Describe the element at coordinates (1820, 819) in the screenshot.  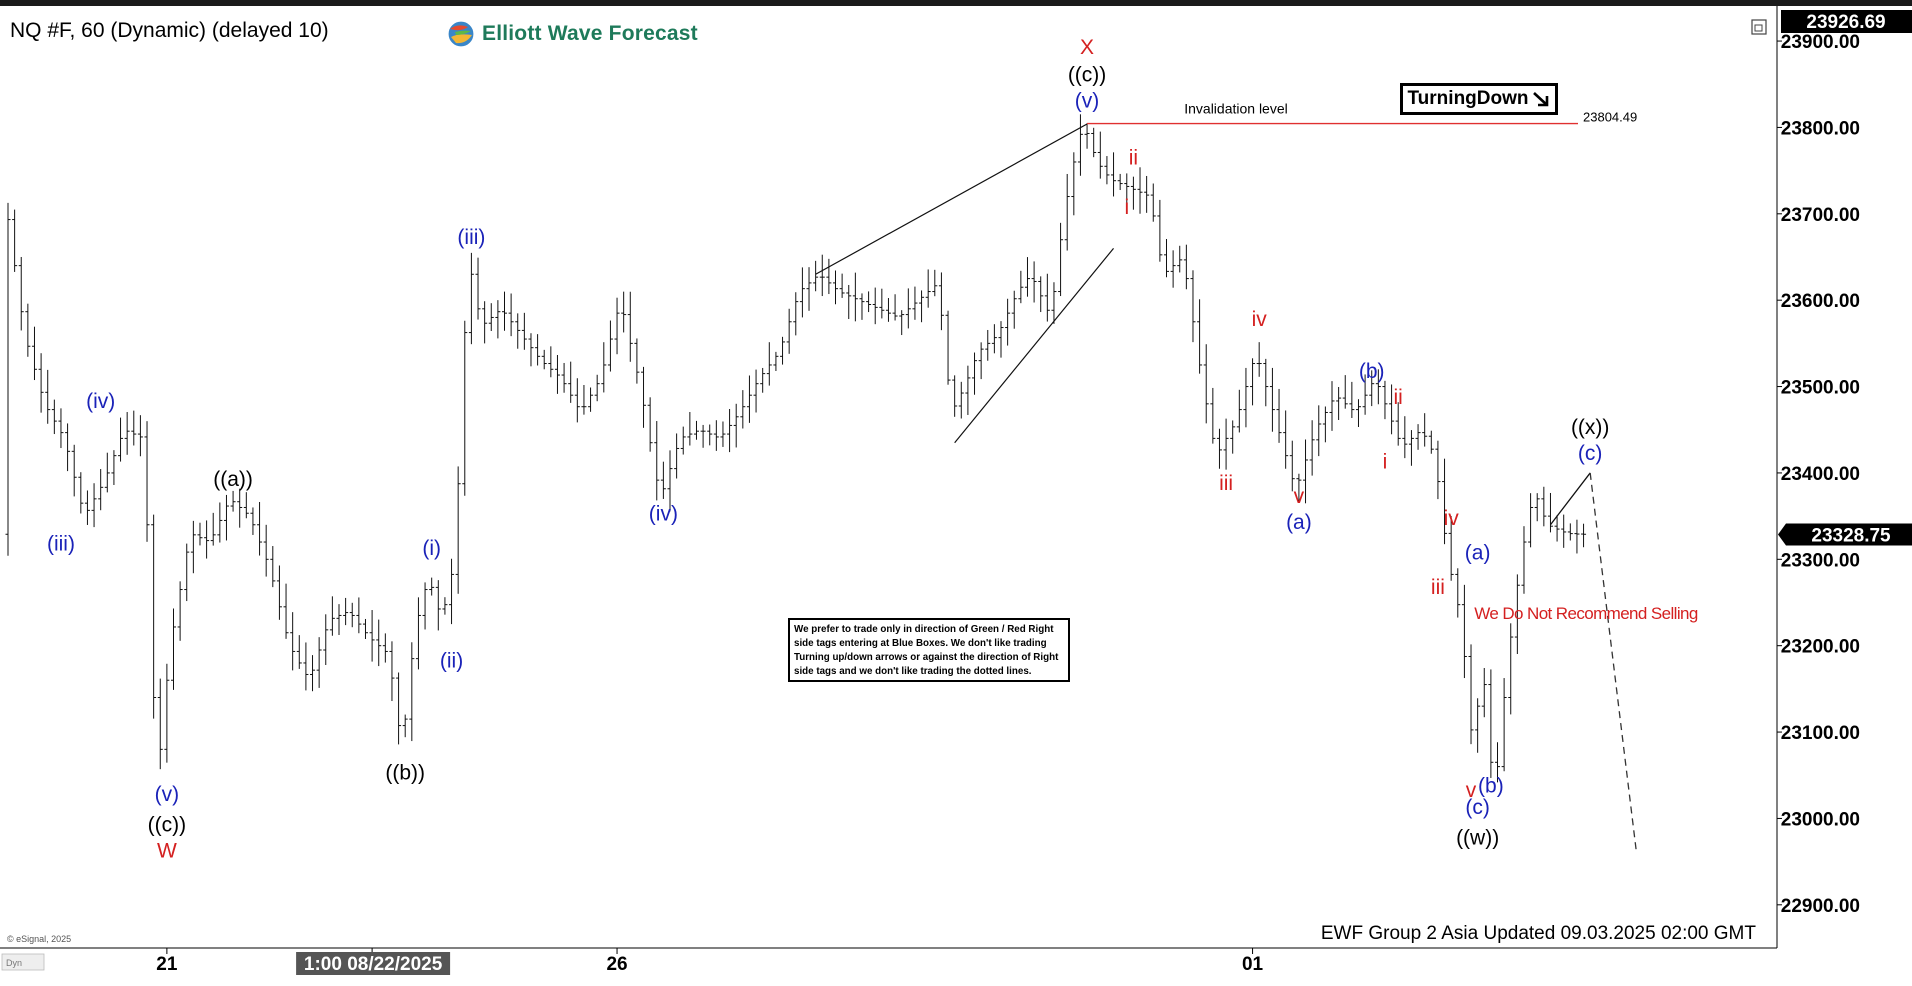
I see `price-tick-label: 23000.00` at that location.